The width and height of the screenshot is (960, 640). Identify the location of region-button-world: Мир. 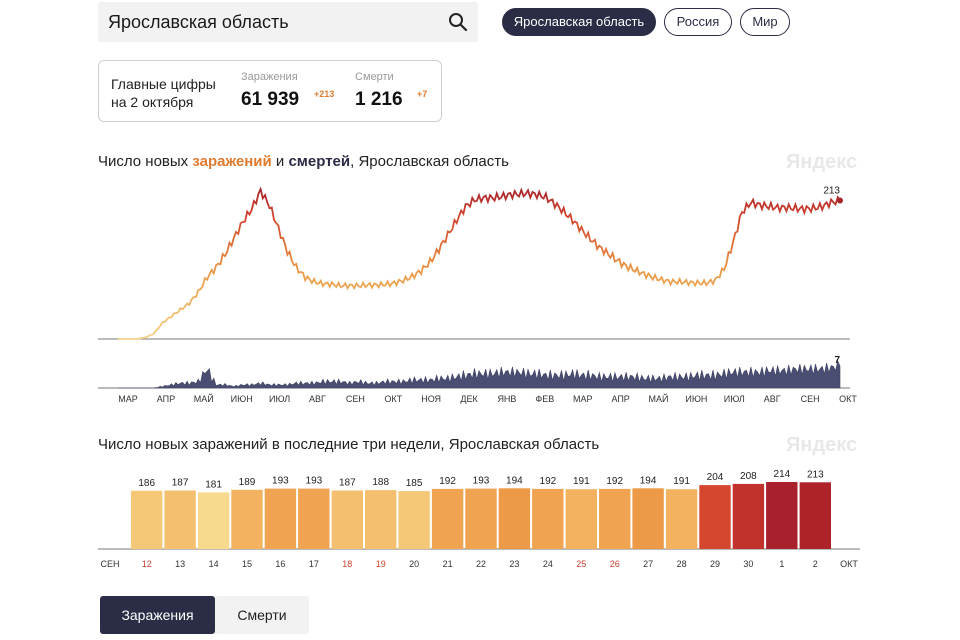
(765, 22).